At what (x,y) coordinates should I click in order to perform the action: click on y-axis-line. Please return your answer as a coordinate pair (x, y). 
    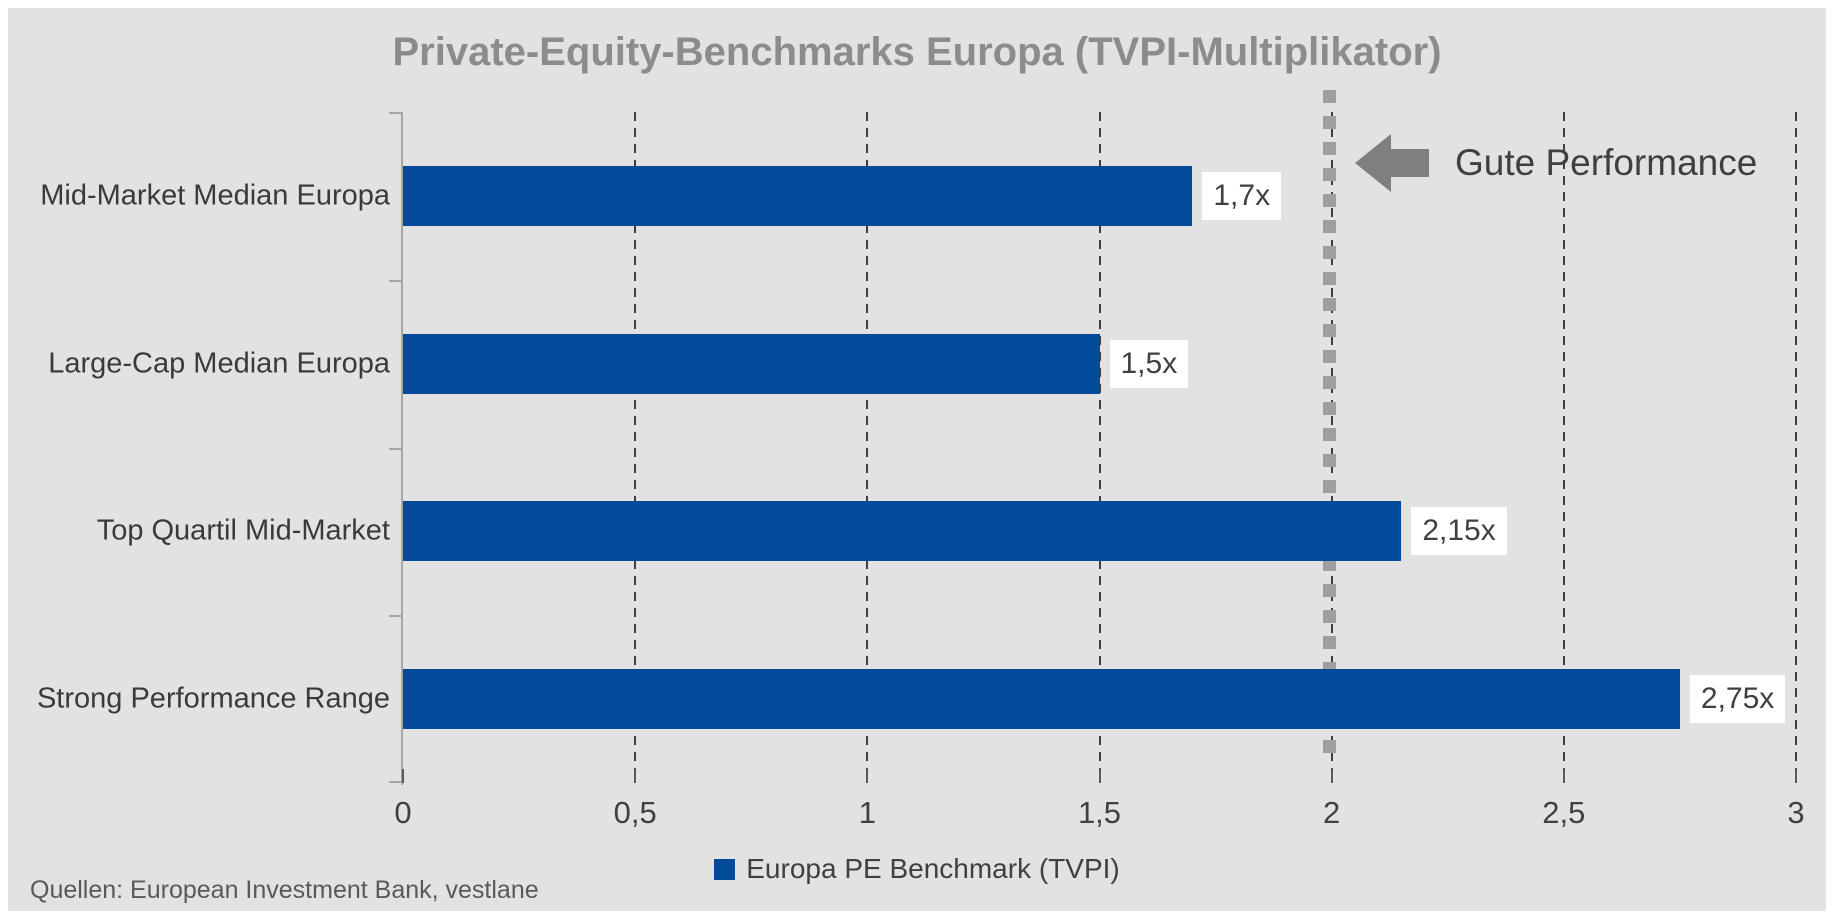
    Looking at the image, I should click on (402, 448).